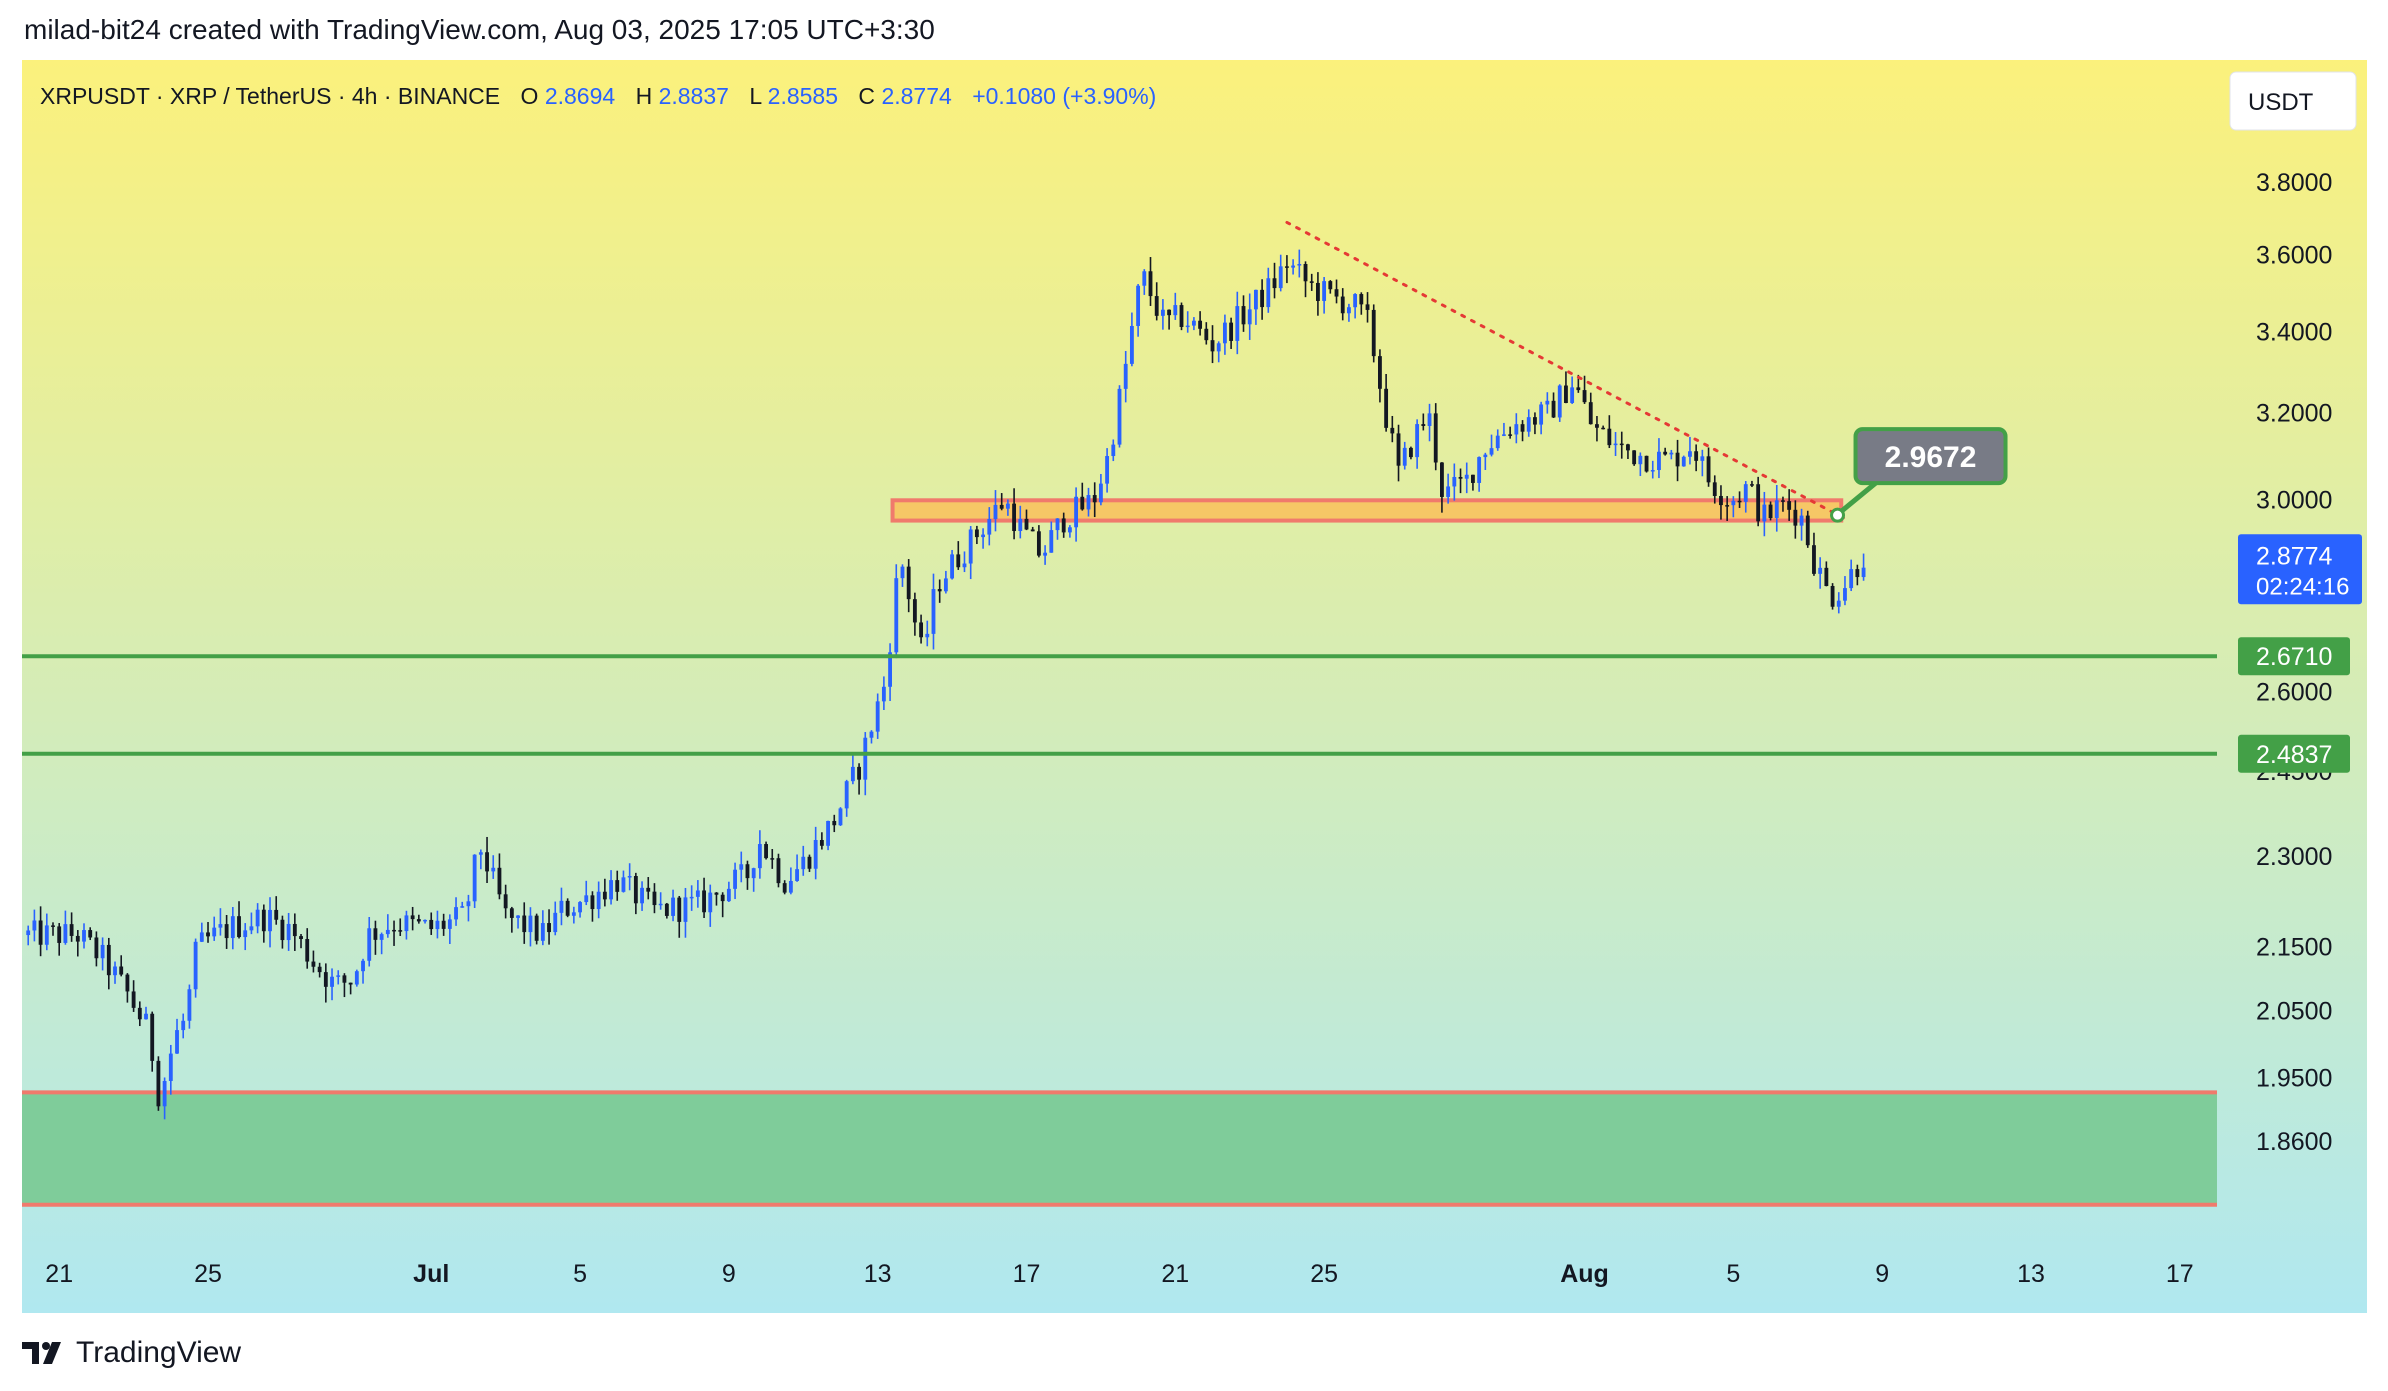 Image resolution: width=2388 pixels, height=1391 pixels. Describe the element at coordinates (866, 96) in the screenshot. I see `legend-close-label: C` at that location.